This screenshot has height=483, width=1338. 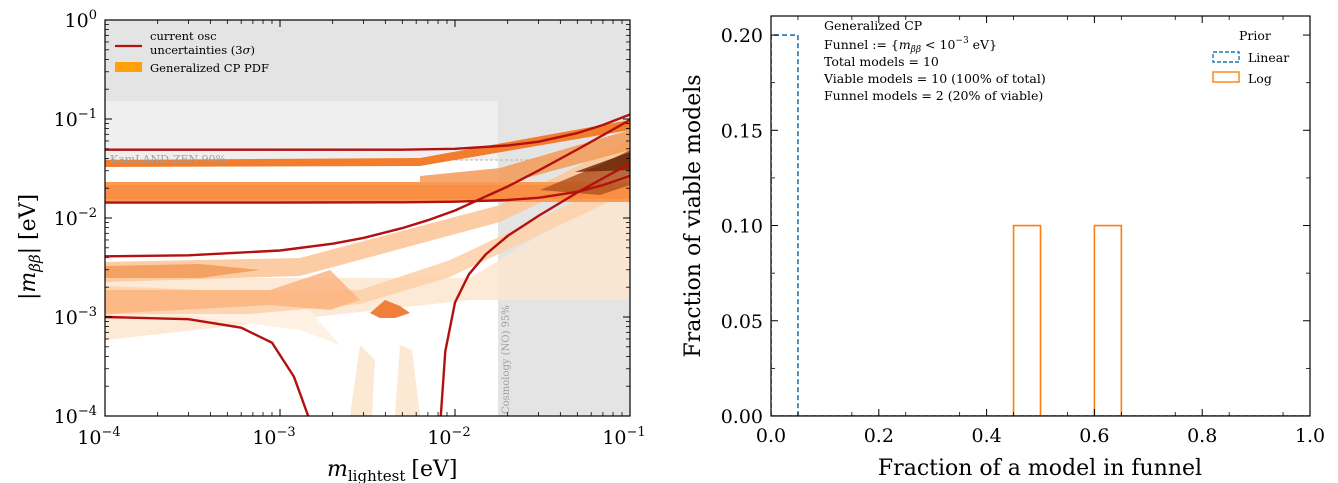 I want to click on left-x-tick-label: 10⁻¹, so click(x=623, y=437).